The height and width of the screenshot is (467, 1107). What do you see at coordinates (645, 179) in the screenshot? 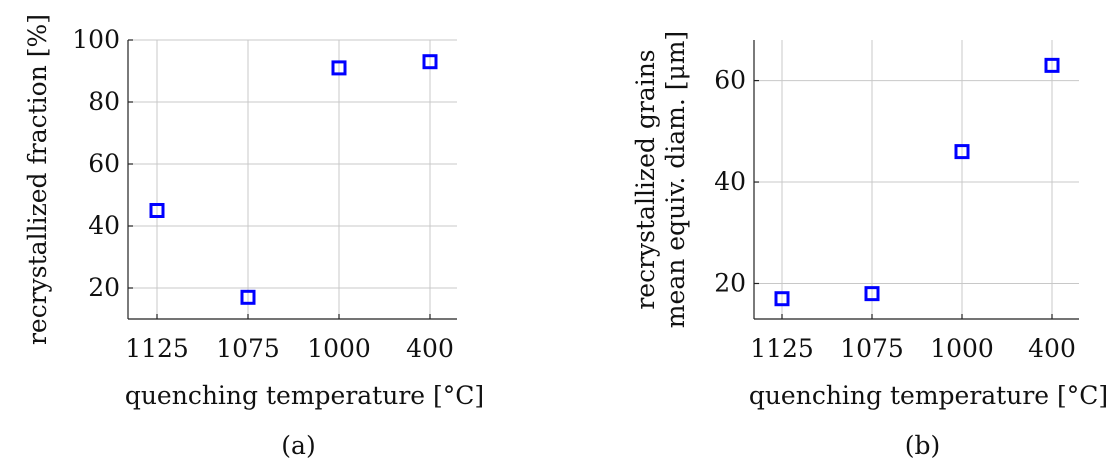
I see `y-axis-label: recrystallized grains` at bounding box center [645, 179].